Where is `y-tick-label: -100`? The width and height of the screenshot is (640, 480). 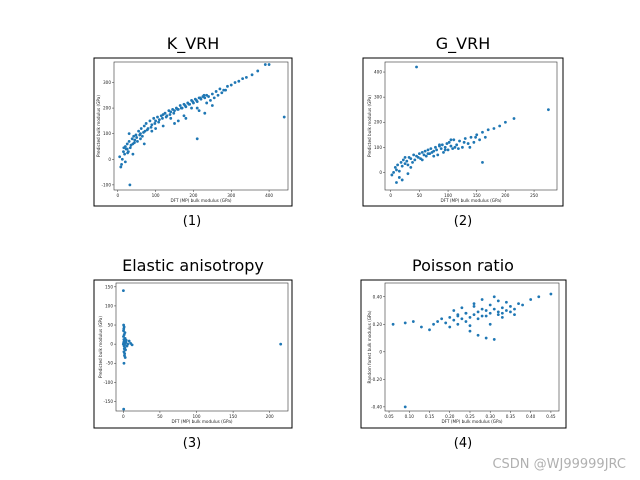 y-tick-label: -100 is located at coordinates (108, 382).